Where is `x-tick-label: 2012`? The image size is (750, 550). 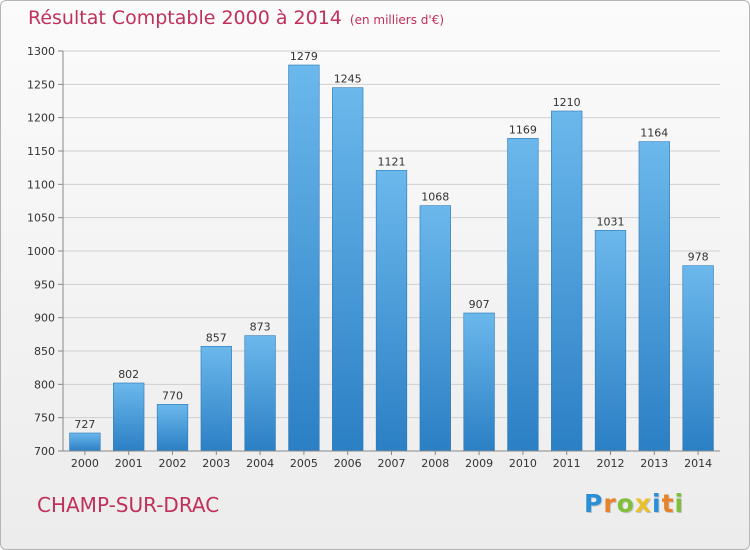 x-tick-label: 2012 is located at coordinates (611, 463).